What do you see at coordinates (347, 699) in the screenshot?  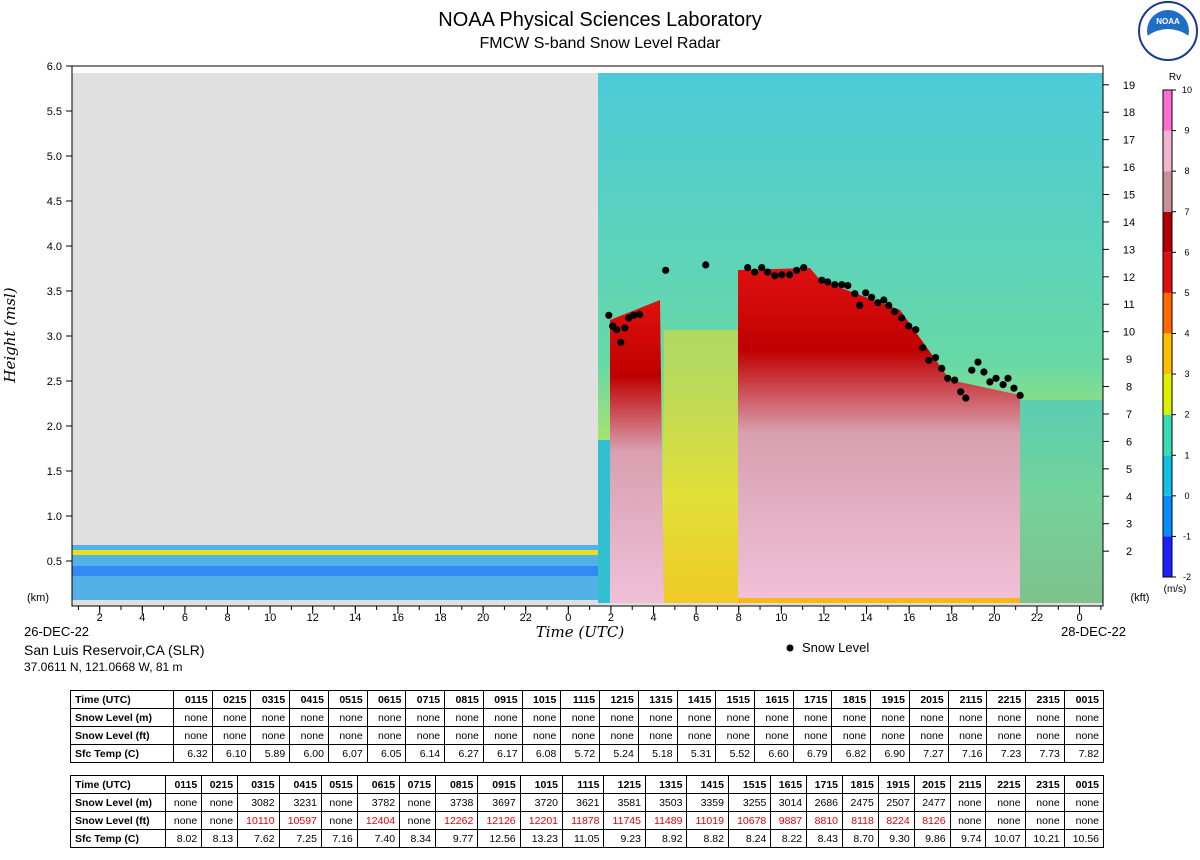 I see `table-cell: 0515` at bounding box center [347, 699].